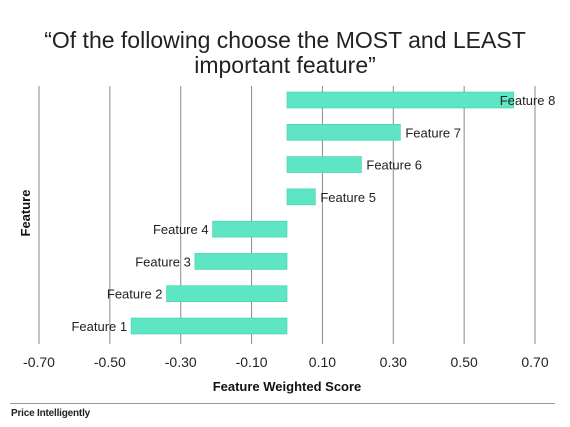 The width and height of the screenshot is (570, 427). Describe the element at coordinates (163, 261) in the screenshot. I see `bar-label: Feature 3` at that location.